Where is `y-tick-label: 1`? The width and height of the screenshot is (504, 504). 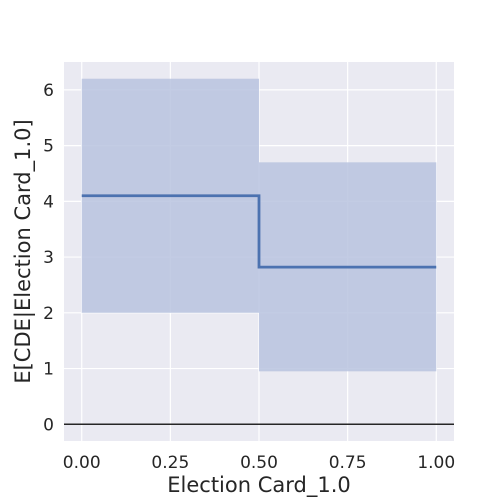
y-tick-label: 1 is located at coordinates (48, 370).